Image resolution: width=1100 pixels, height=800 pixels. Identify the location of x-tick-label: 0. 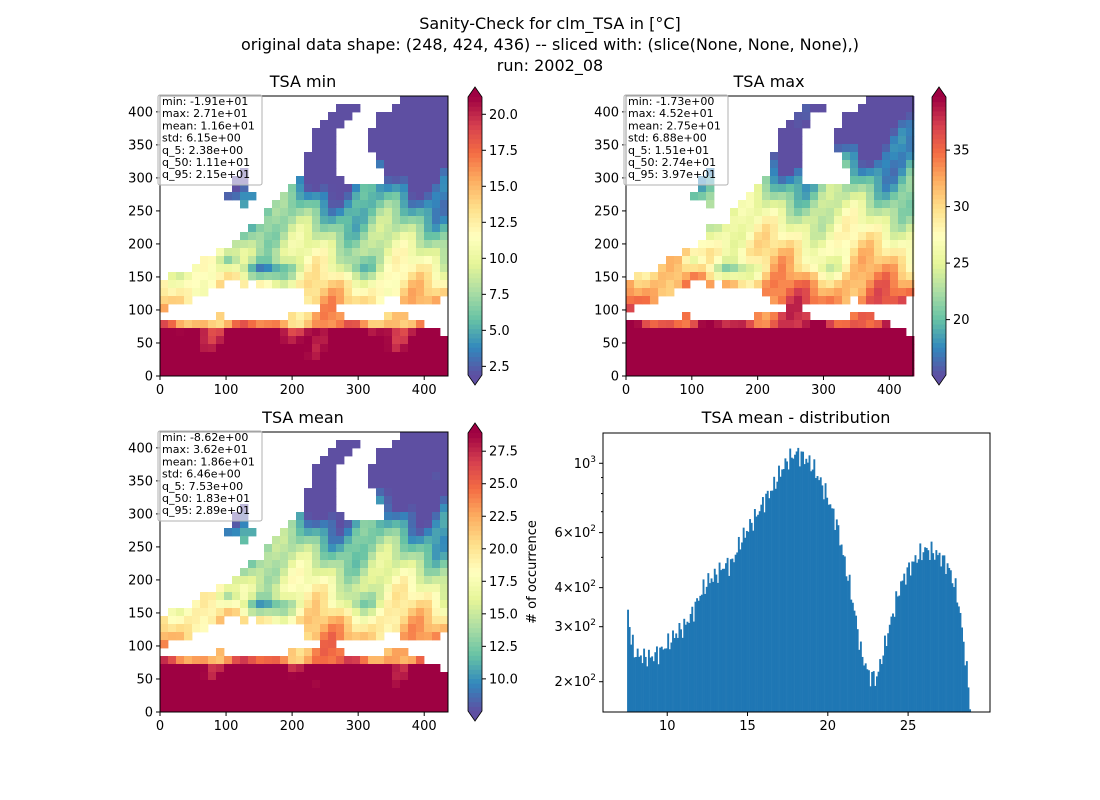
(160, 726).